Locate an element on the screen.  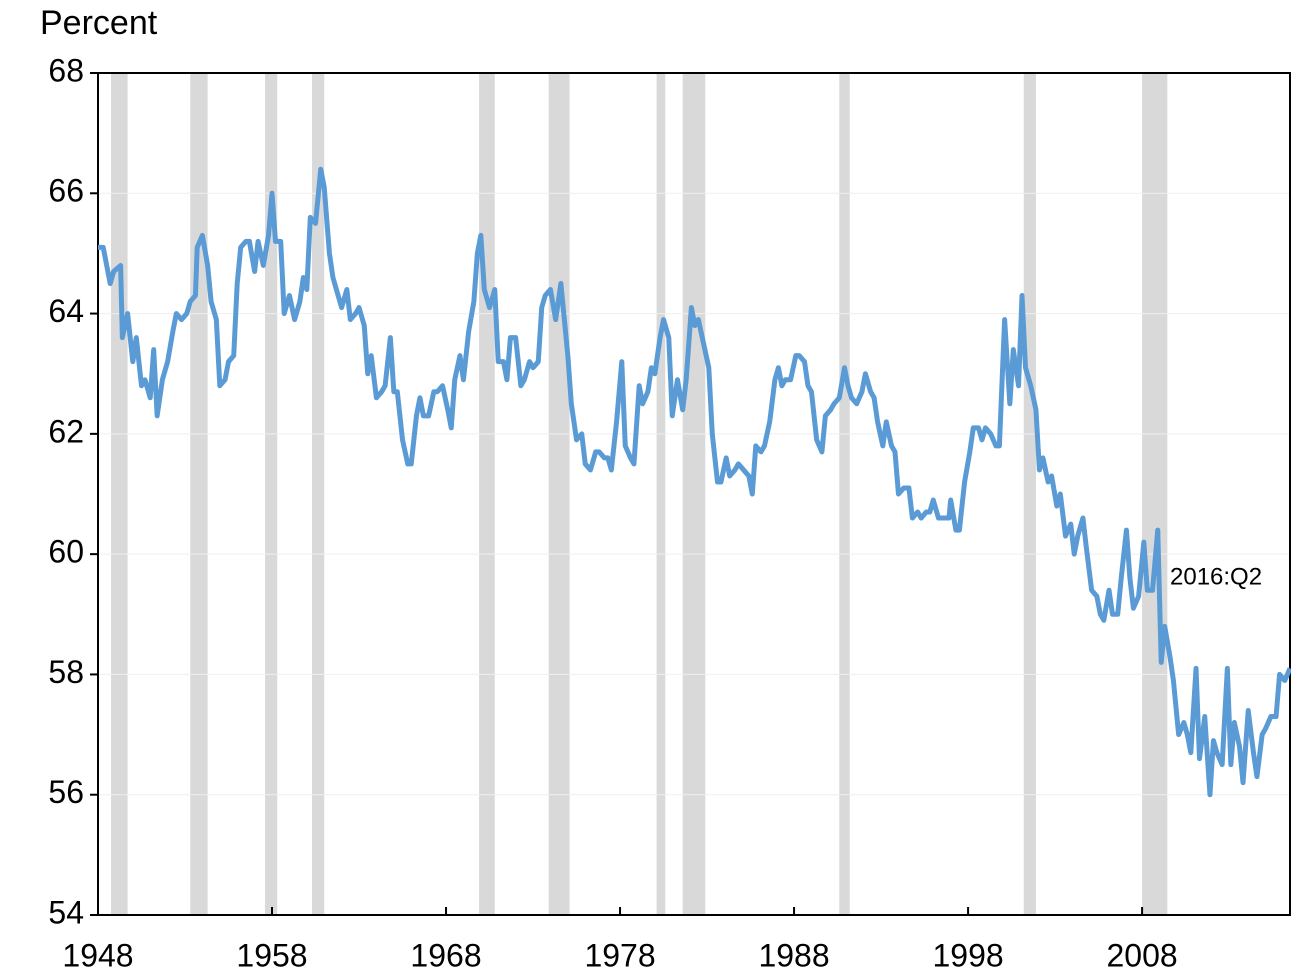
x-tick-label: 1948 is located at coordinates (97, 955).